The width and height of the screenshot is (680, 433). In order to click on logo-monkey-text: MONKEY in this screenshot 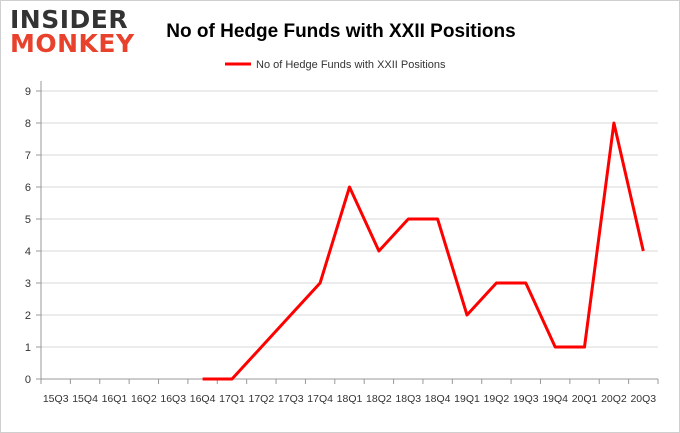, I will do `click(72, 43)`.